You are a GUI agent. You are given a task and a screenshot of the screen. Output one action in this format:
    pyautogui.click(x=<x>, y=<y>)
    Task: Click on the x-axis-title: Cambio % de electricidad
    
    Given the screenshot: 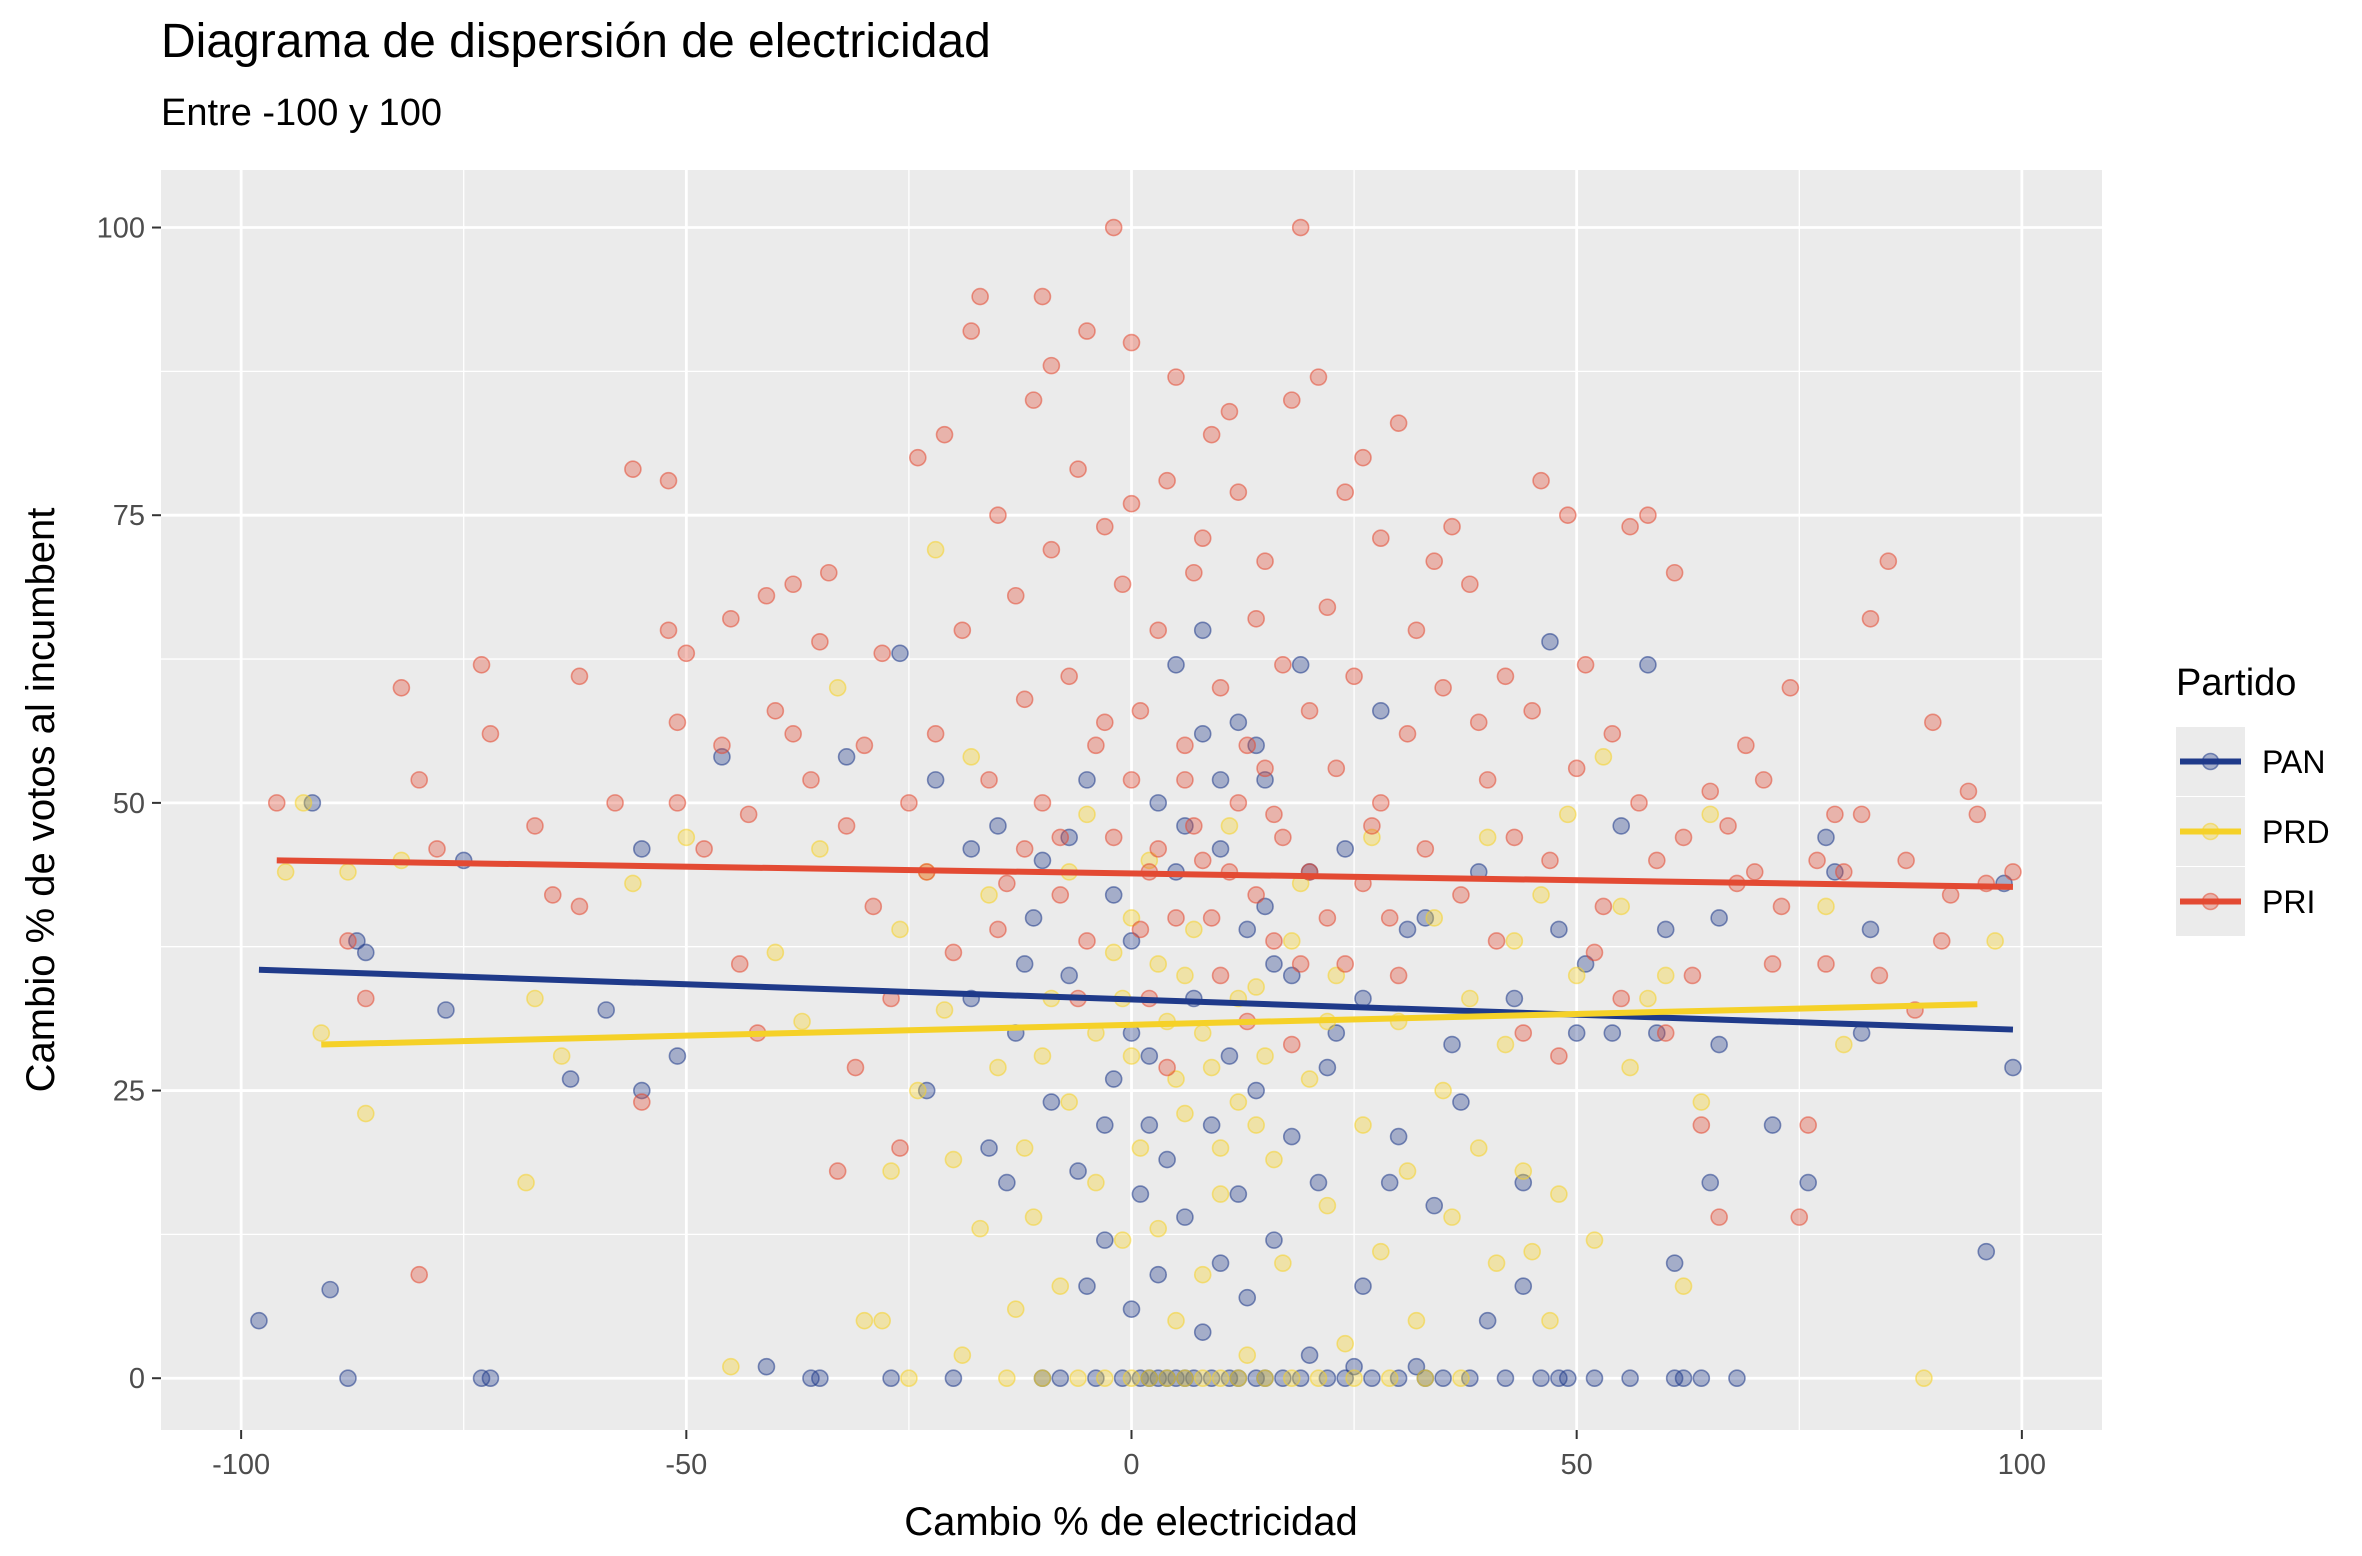 What is the action you would take?
    pyautogui.click(x=1131, y=1522)
    